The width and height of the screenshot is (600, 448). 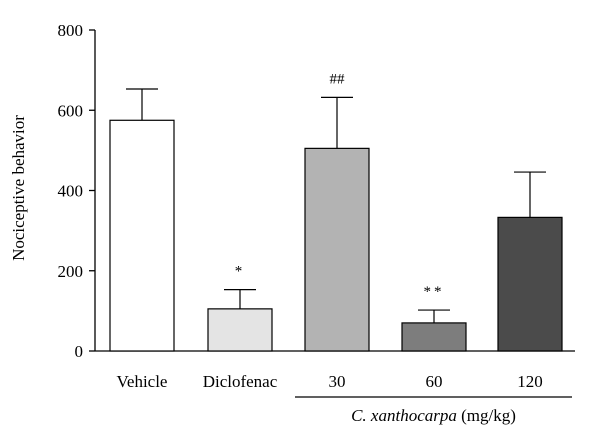 What do you see at coordinates (337, 381) in the screenshot?
I see `x-tick-label: 30` at bounding box center [337, 381].